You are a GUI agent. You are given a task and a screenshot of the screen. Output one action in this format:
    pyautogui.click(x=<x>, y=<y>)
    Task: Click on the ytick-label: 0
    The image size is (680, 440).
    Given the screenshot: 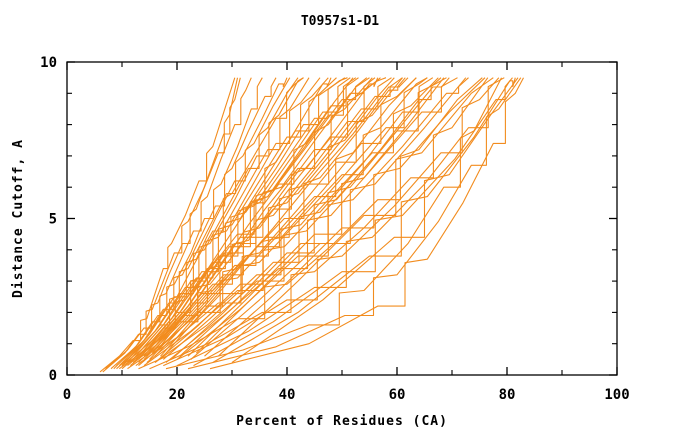 What is the action you would take?
    pyautogui.click(x=53, y=376)
    